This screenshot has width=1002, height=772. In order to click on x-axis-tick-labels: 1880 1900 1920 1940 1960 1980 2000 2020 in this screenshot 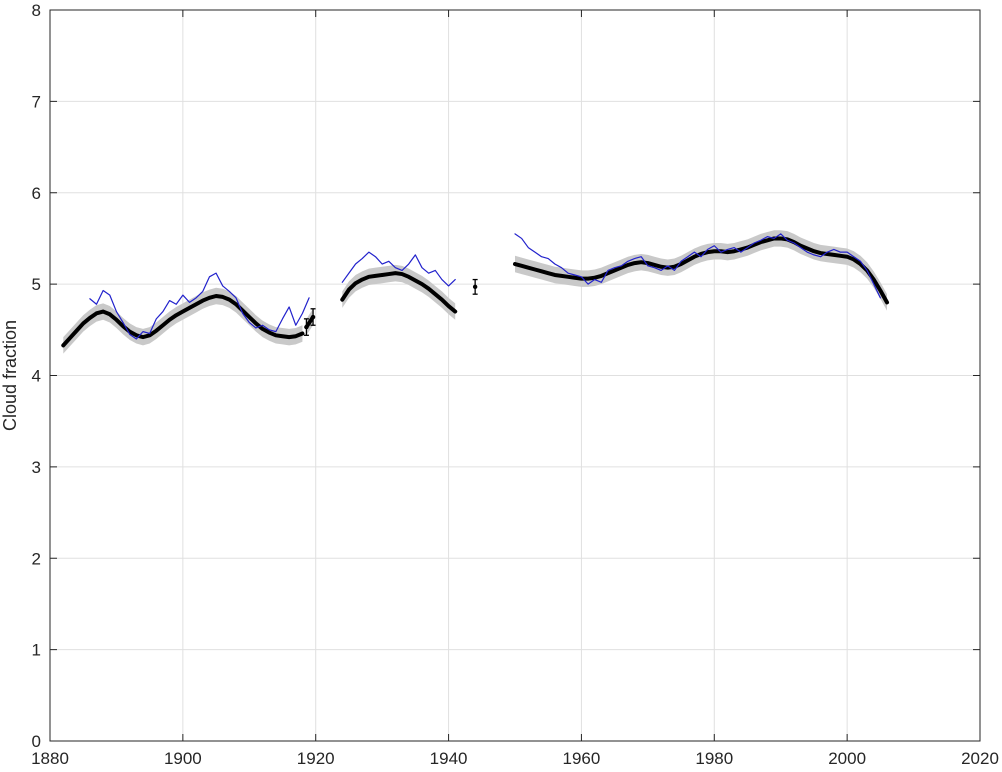, I will do `click(515, 758)`.